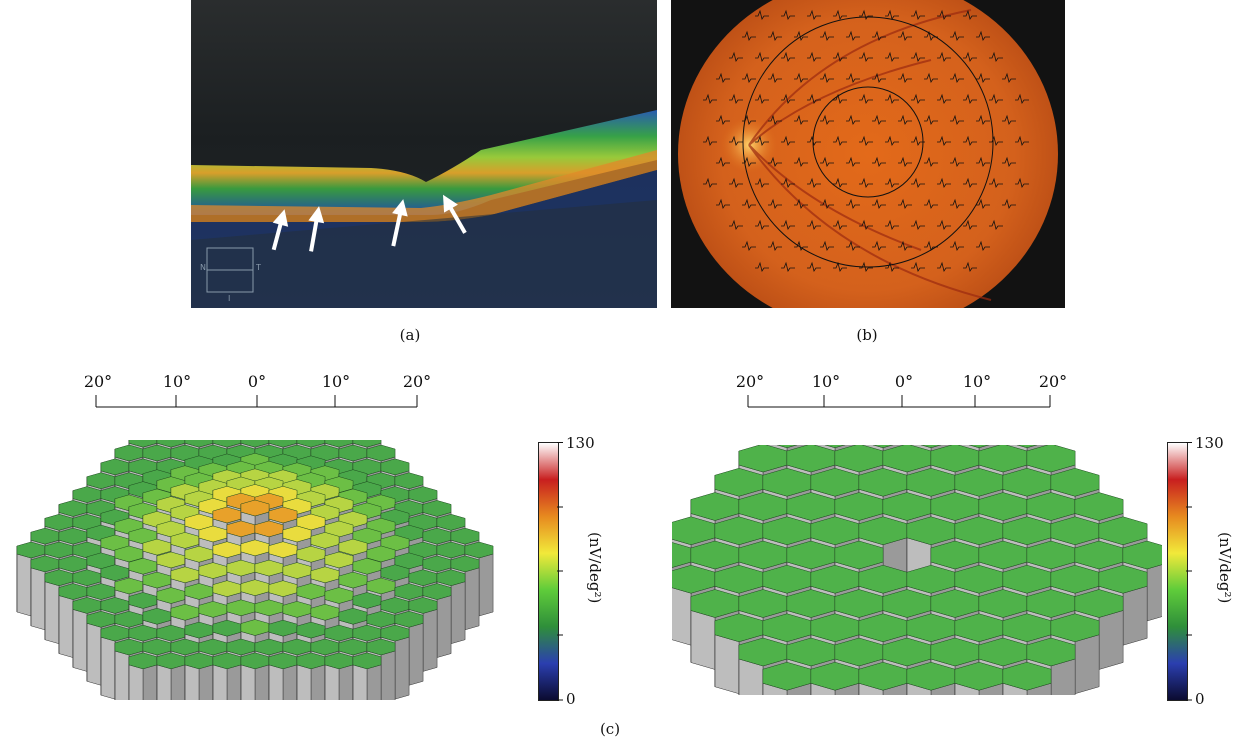  I want to click on degree-tick-right-2: 10°, so click(826, 381).